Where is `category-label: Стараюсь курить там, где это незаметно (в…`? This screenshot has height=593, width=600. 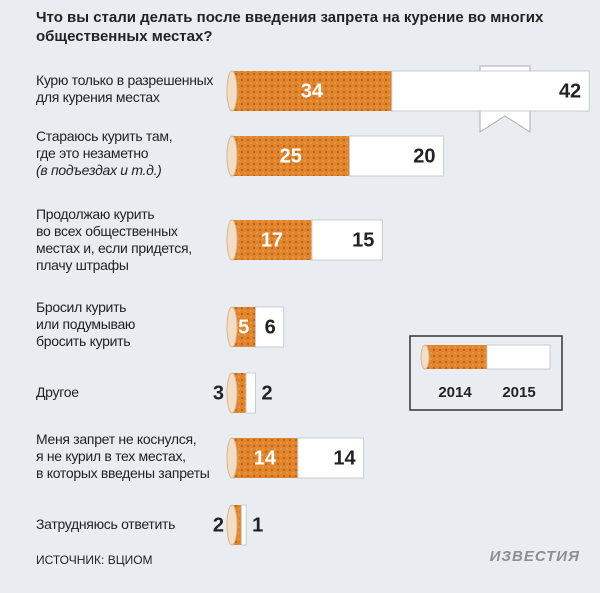
category-label: Стараюсь курить там, где это незаметно (в… is located at coordinates (104, 153).